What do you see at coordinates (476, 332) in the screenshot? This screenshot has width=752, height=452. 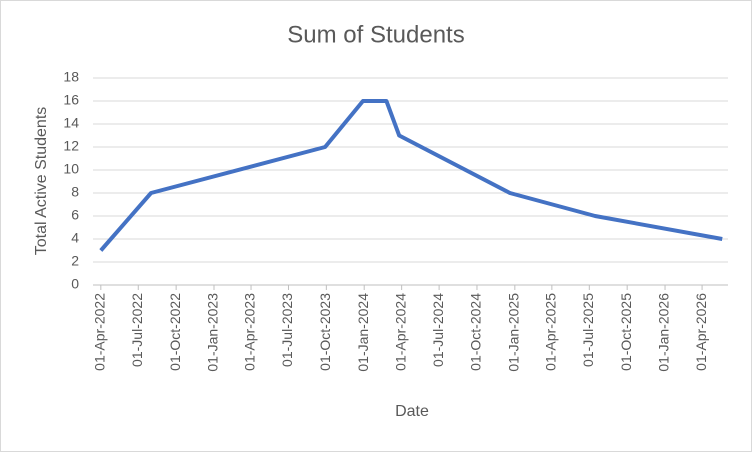 I see `x-tick-label: 01-Oct-2024` at bounding box center [476, 332].